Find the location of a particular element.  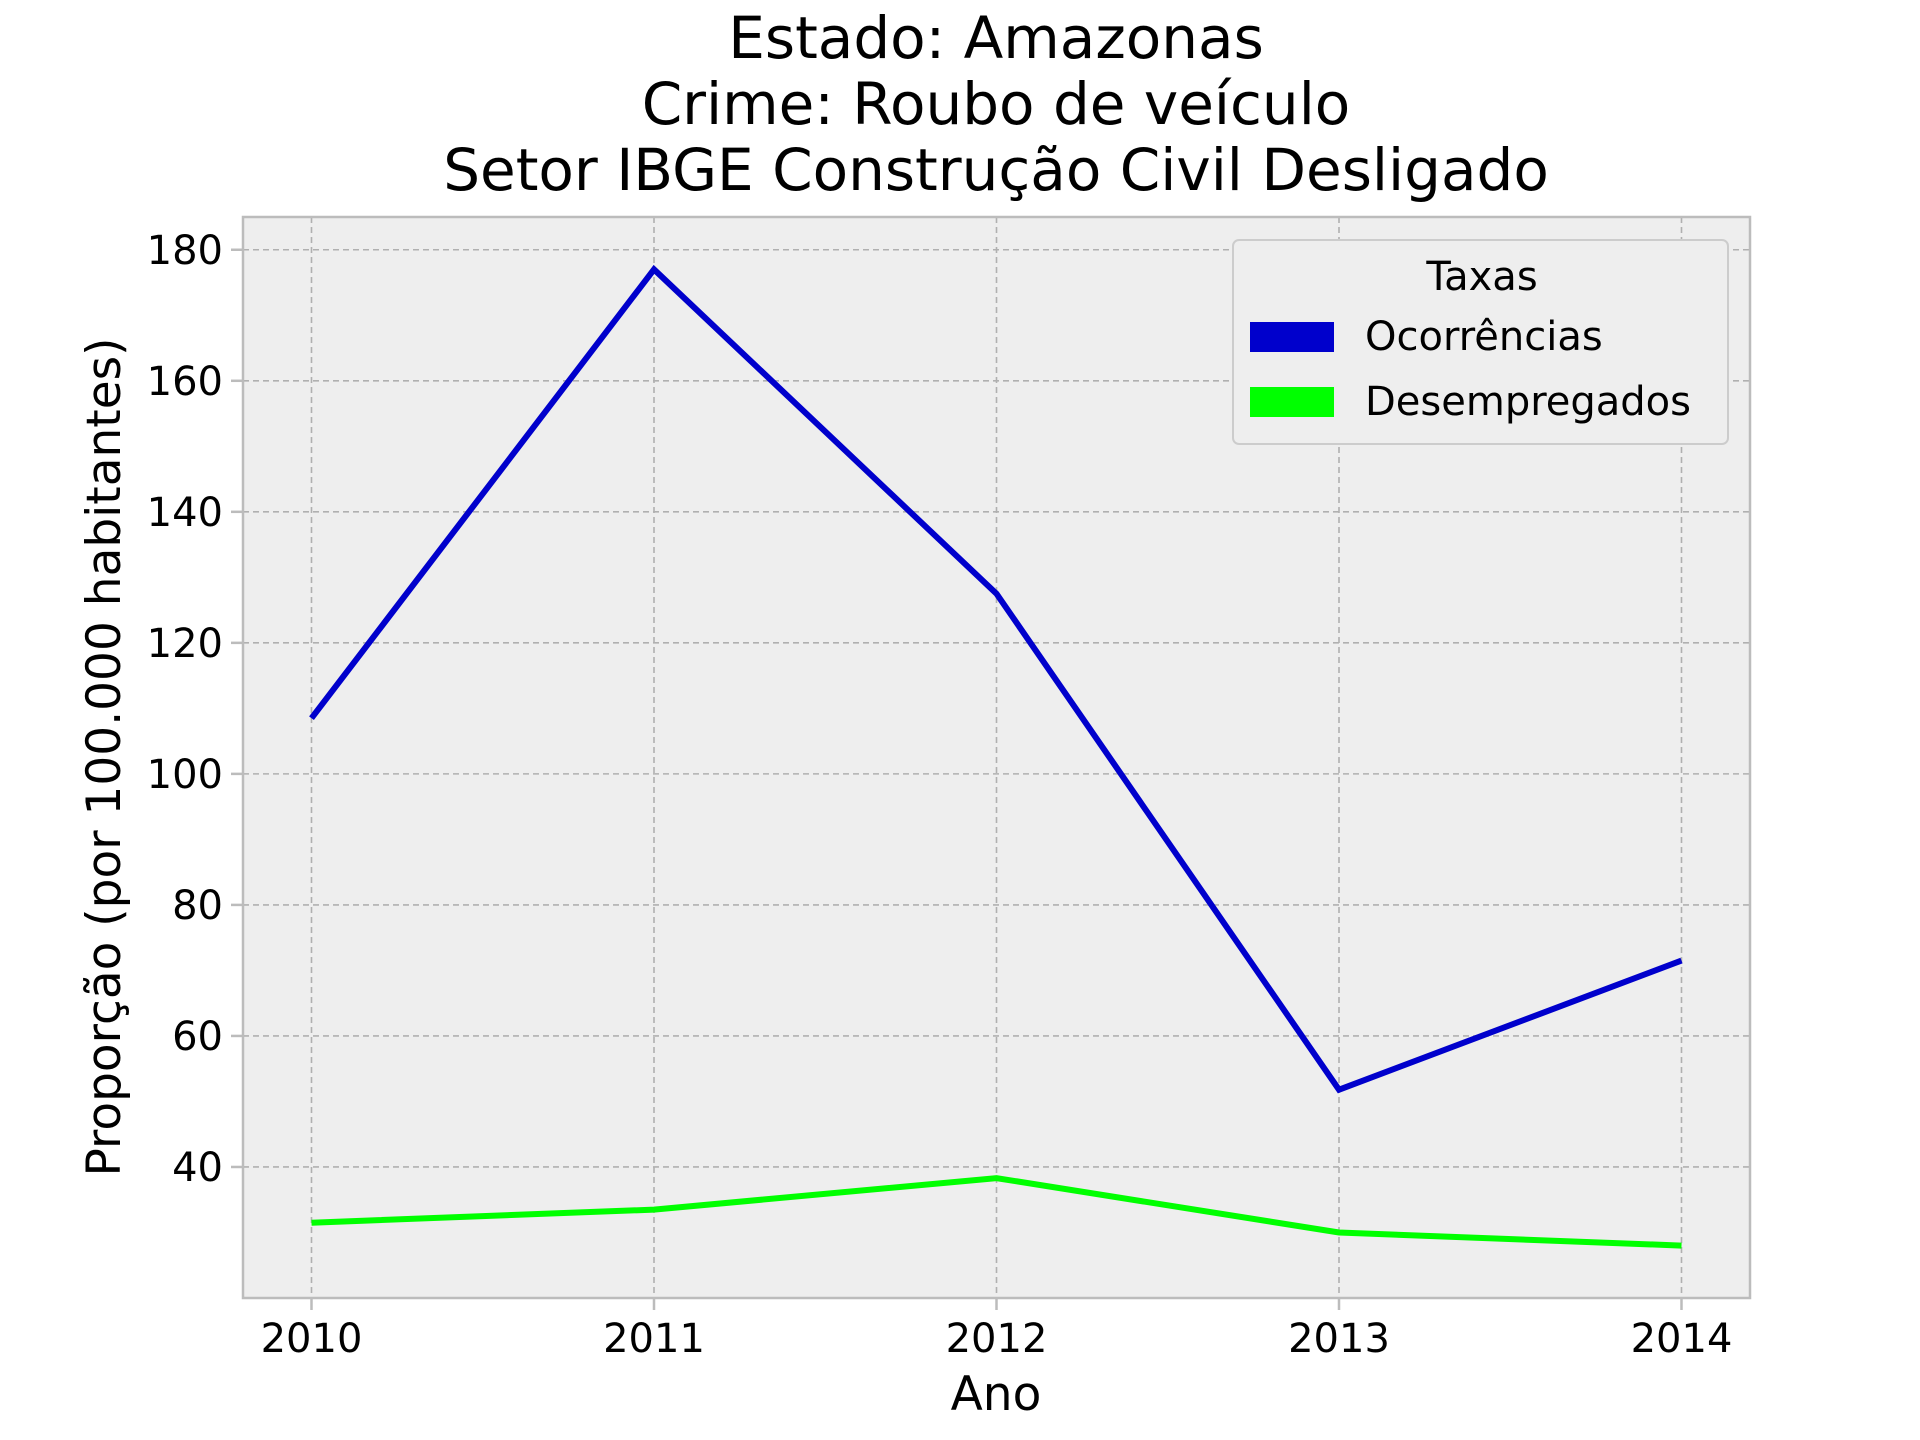

title-line-3: Setor IBGE Construção Civil Desligado is located at coordinates (996, 170).